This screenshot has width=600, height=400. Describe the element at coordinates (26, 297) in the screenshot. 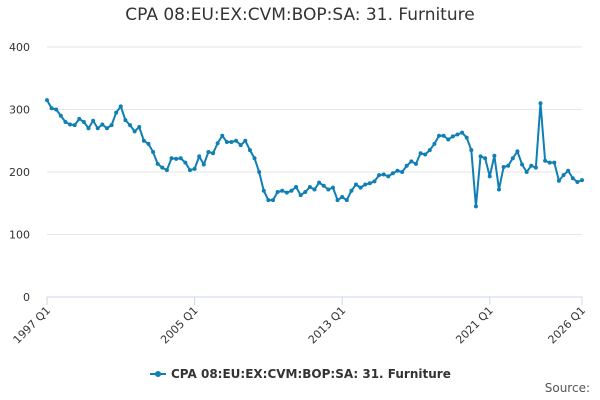

I see `y-tick-label: 0` at that location.